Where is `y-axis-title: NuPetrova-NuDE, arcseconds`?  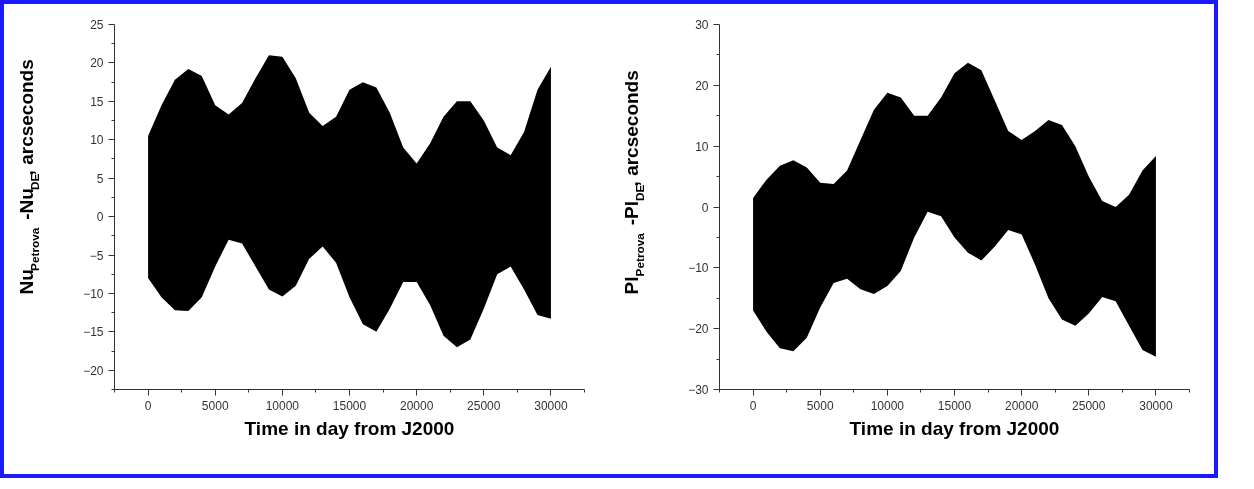 y-axis-title: NuPetrova-NuDE, arcseconds is located at coordinates (28, 177).